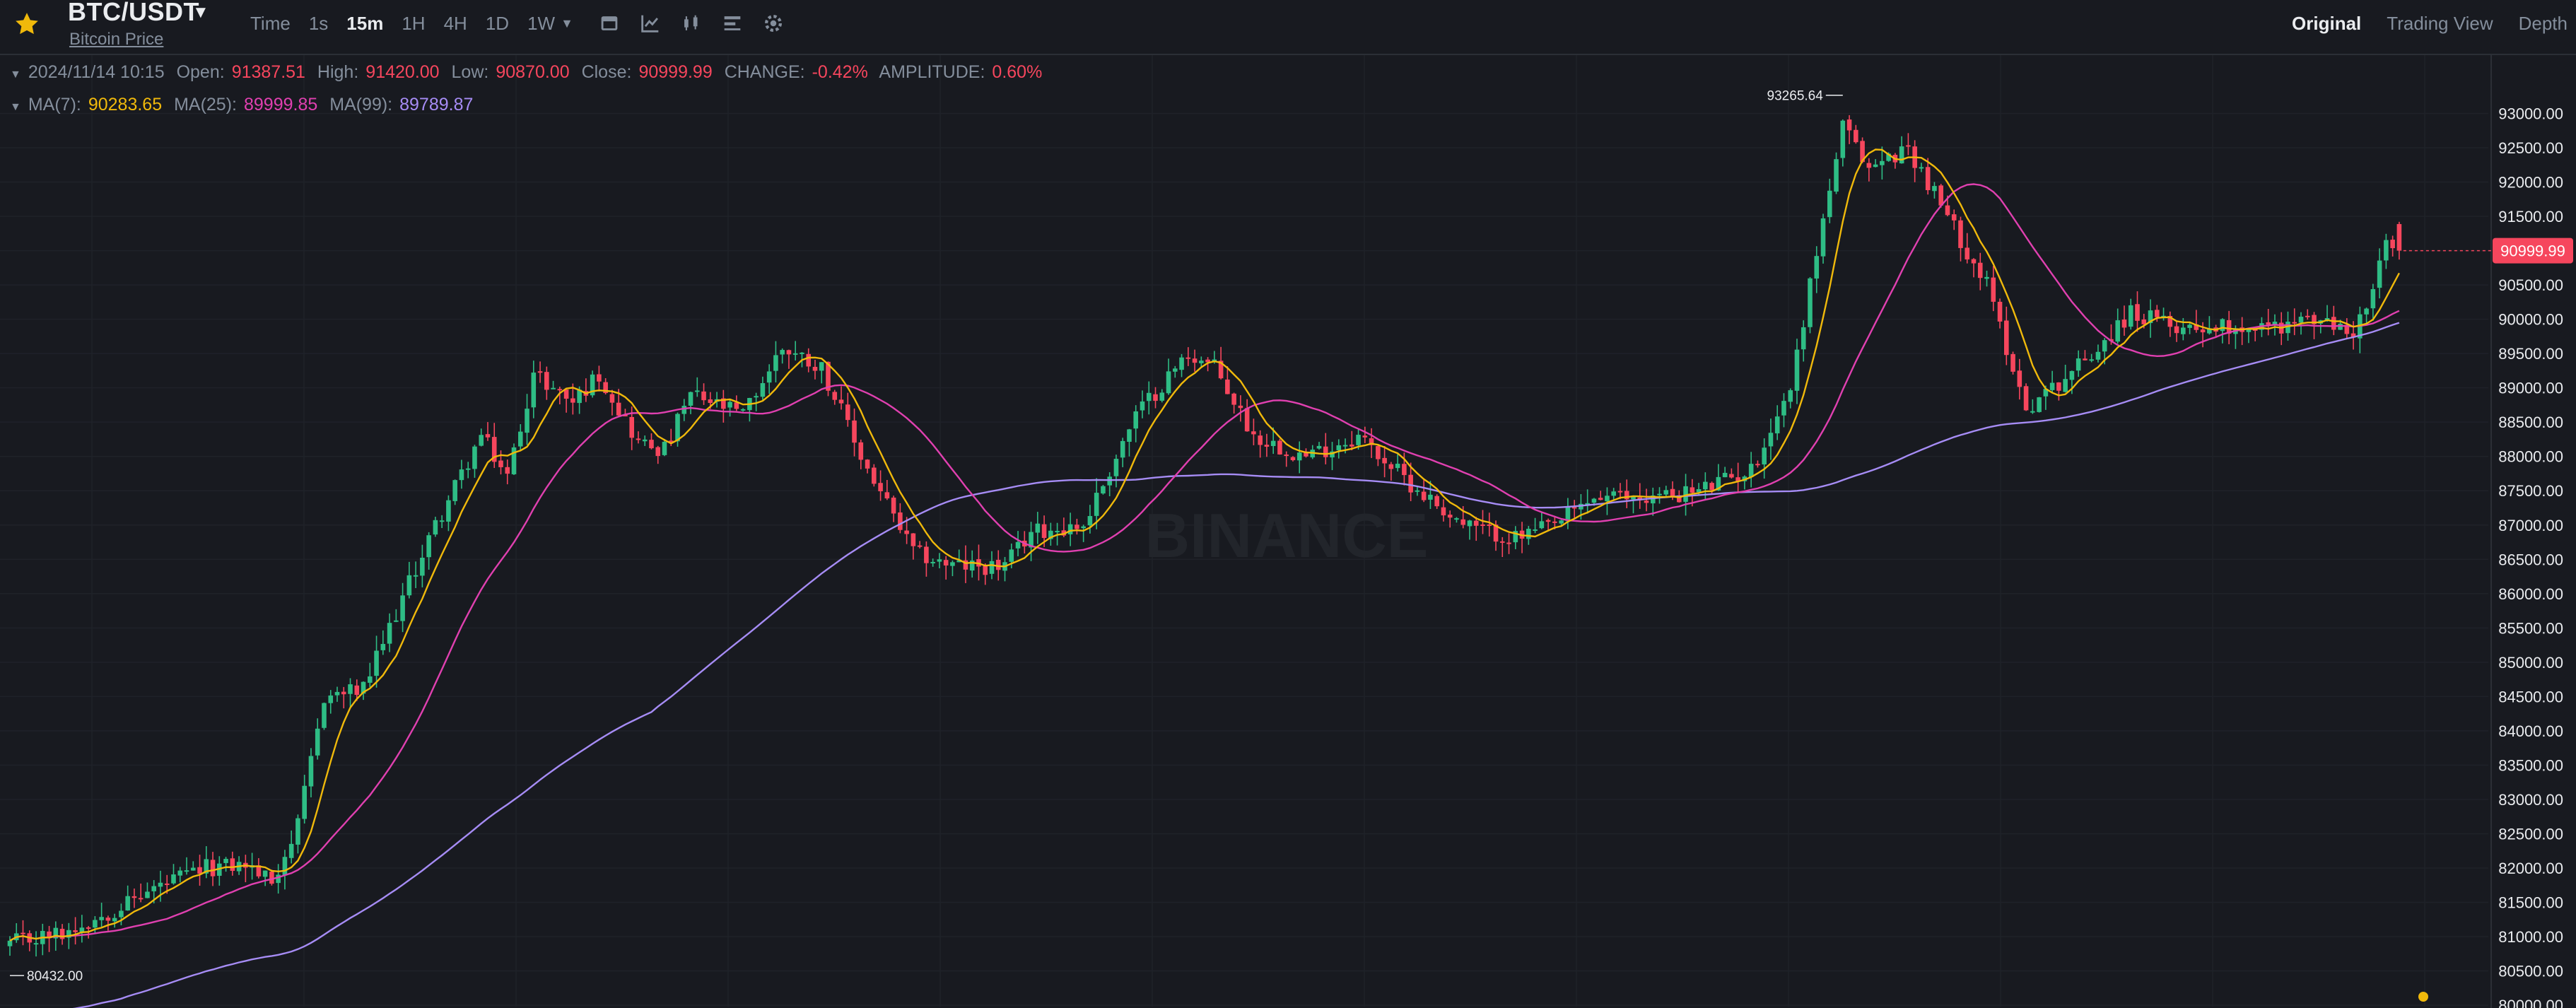 This screenshot has width=2576, height=1008. Describe the element at coordinates (2543, 23) in the screenshot. I see `tab-depth: Depth` at that location.